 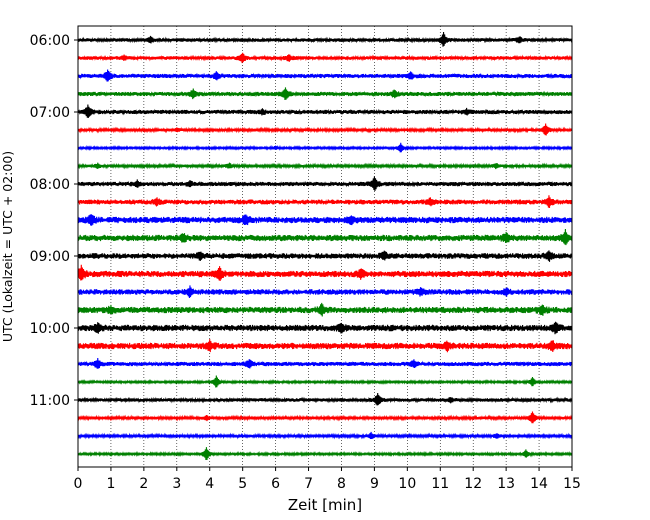 I want to click on x-tick-label: 1, so click(x=110, y=484).